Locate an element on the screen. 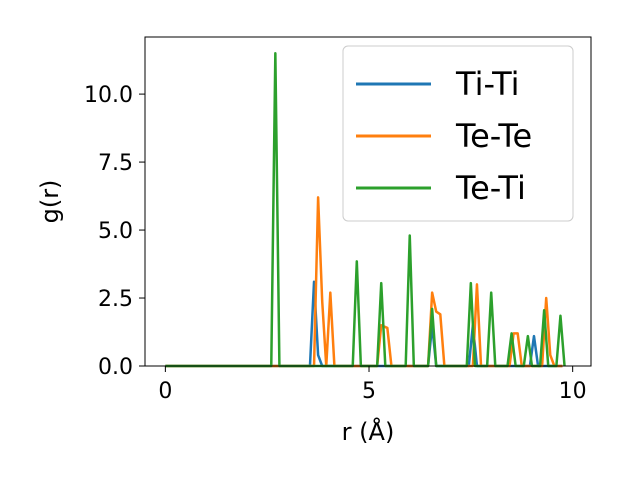 The width and height of the screenshot is (640, 480). x-tick-label: 0 is located at coordinates (165, 391).